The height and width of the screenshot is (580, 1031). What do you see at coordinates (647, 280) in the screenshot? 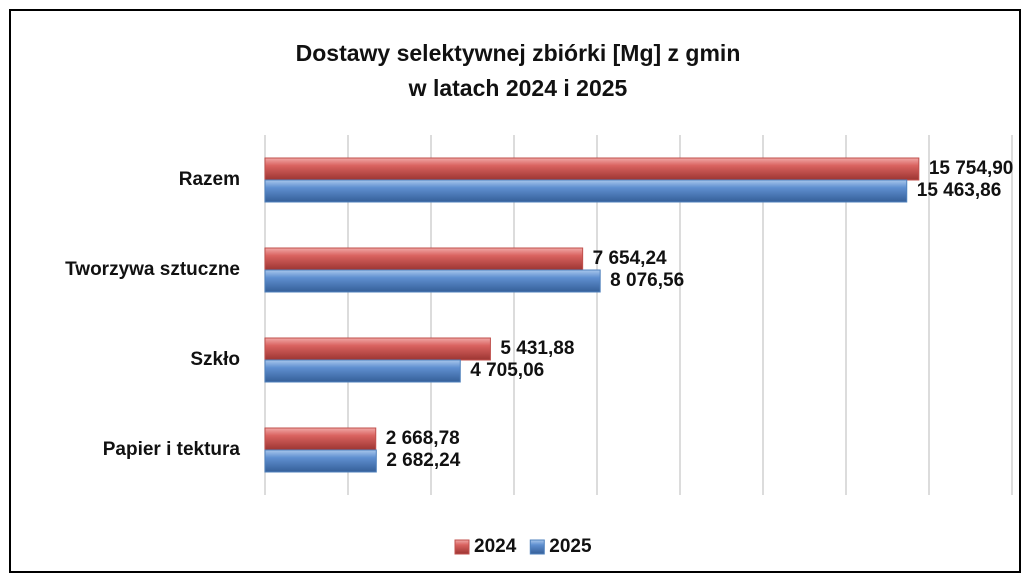
I see `value-label: 8 076,56` at bounding box center [647, 280].